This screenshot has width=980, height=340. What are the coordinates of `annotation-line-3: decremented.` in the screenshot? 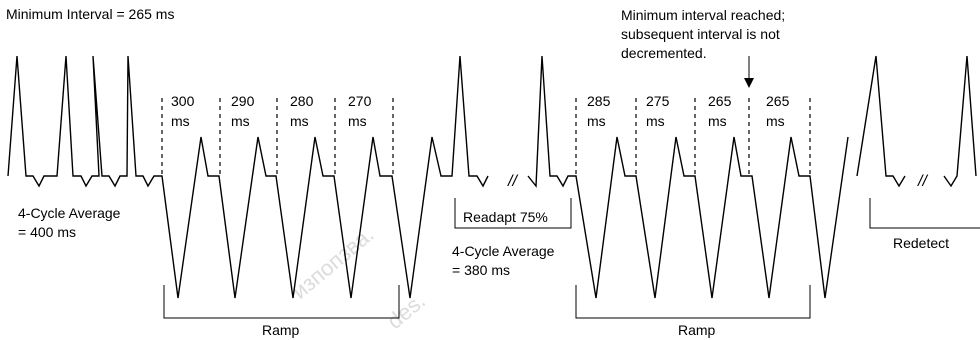 It's located at (664, 53).